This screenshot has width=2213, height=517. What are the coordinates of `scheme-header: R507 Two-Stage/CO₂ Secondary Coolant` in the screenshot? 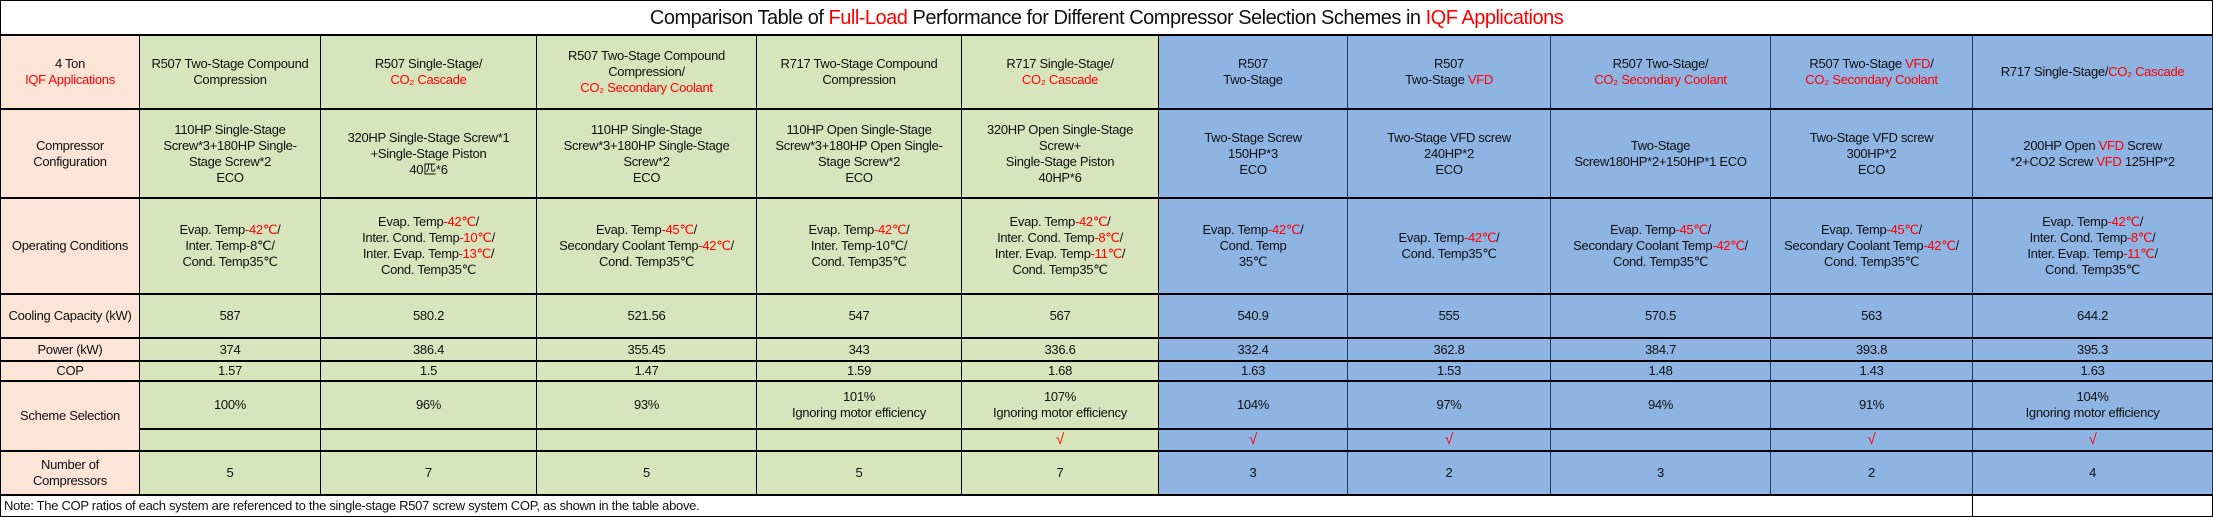 It's located at (1660, 72).